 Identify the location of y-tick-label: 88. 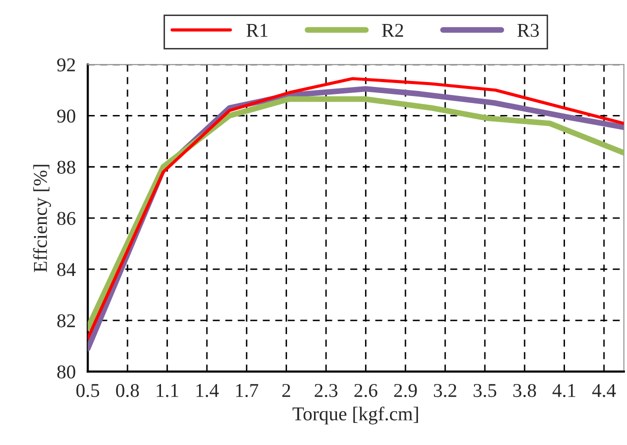
(66, 167).